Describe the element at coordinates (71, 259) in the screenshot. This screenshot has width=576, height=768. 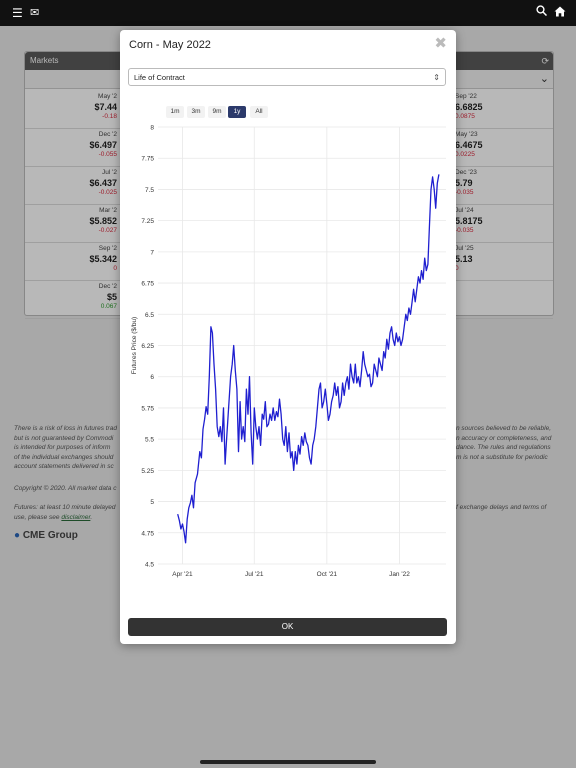
I see `market-cell: Sep '2 $5.342 0` at that location.